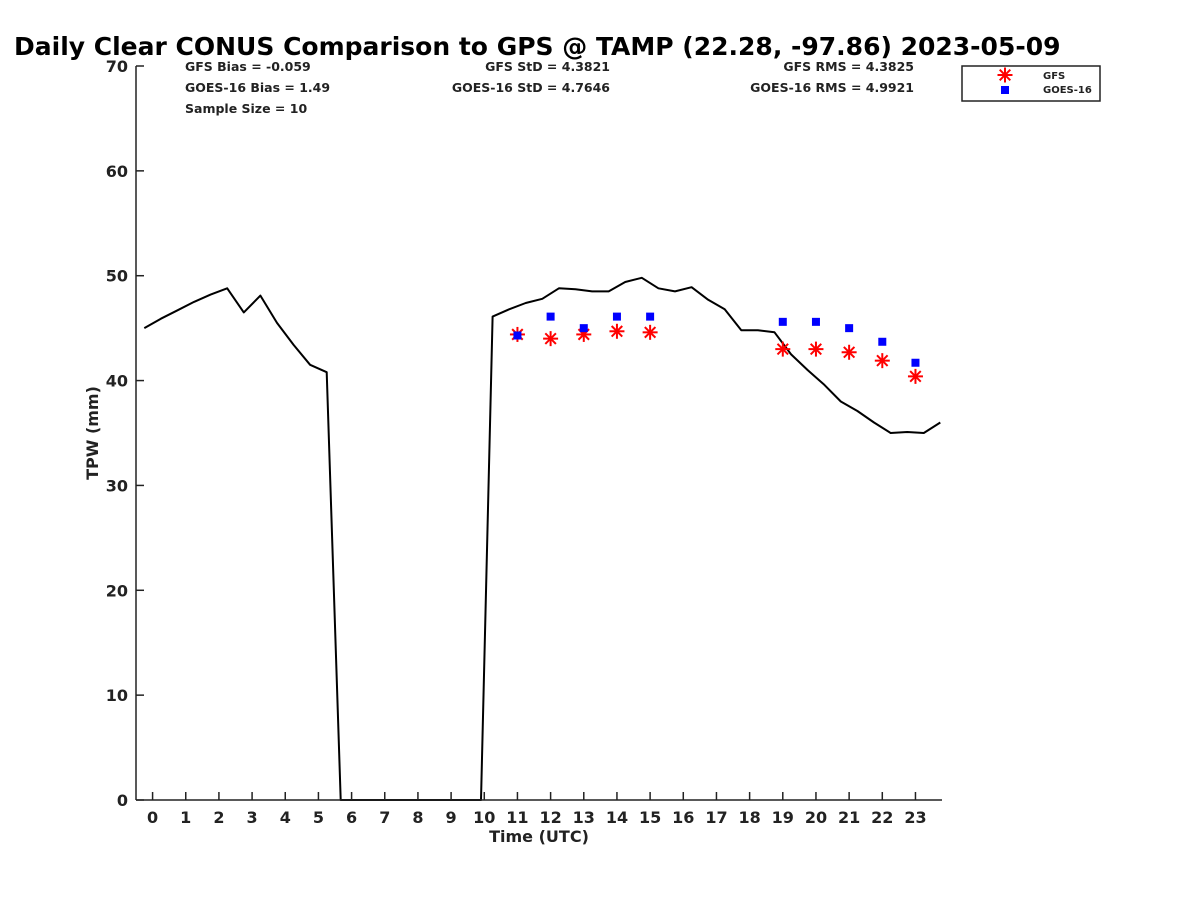  What do you see at coordinates (117, 381) in the screenshot?
I see `y-tick-label: 40` at bounding box center [117, 381].